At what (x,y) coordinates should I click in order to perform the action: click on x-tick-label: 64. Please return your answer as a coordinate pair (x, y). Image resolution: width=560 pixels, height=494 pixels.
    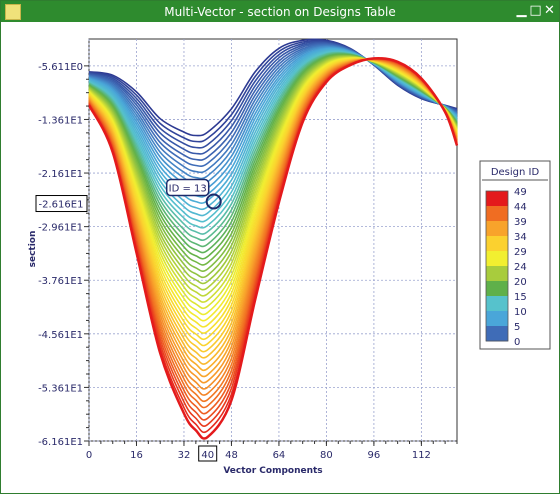
    Looking at the image, I should click on (279, 455).